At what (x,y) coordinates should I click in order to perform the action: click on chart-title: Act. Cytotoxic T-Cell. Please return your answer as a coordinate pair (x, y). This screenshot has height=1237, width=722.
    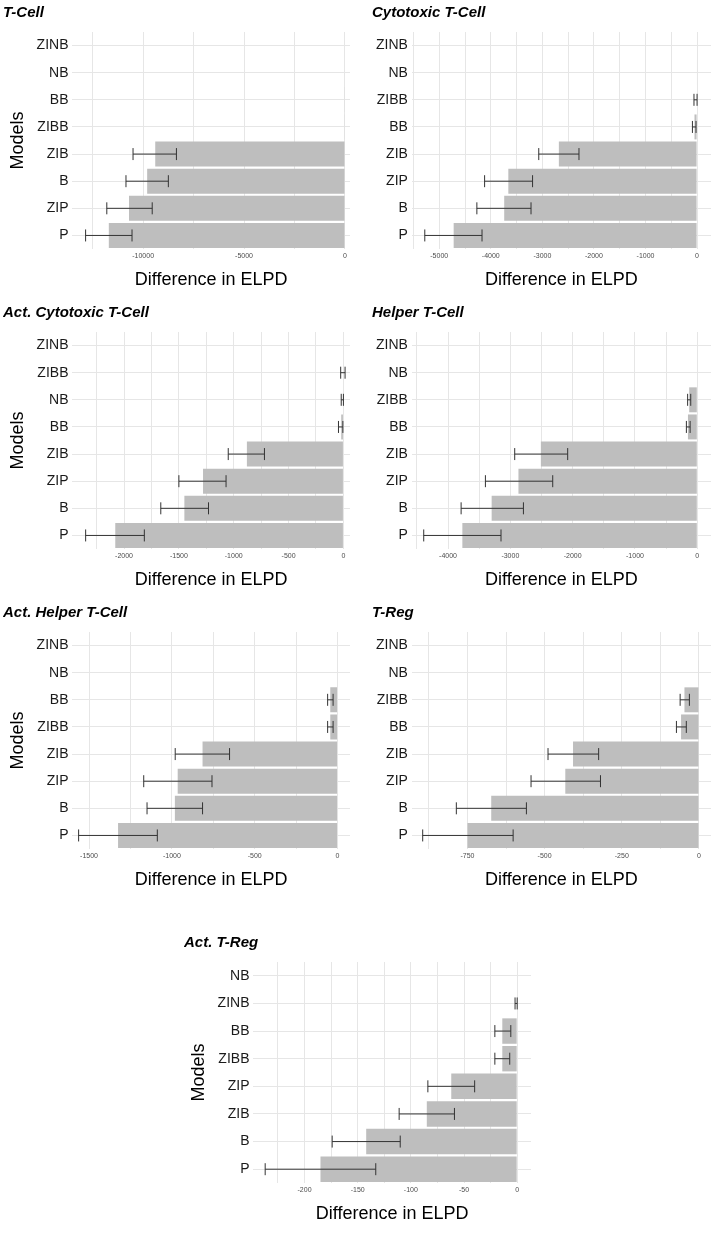
    Looking at the image, I should click on (76, 312).